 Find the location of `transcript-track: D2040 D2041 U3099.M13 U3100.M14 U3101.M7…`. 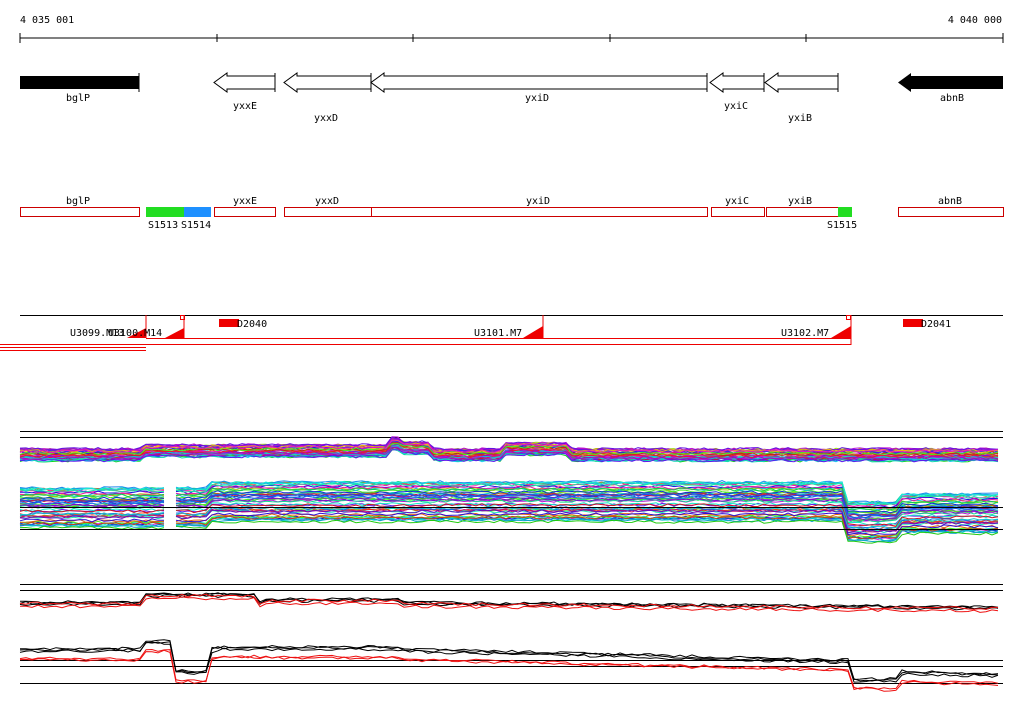

transcript-track: D2040 D2041 U3099.M13 U3100.M14 U3101.M7… is located at coordinates (501, 333).